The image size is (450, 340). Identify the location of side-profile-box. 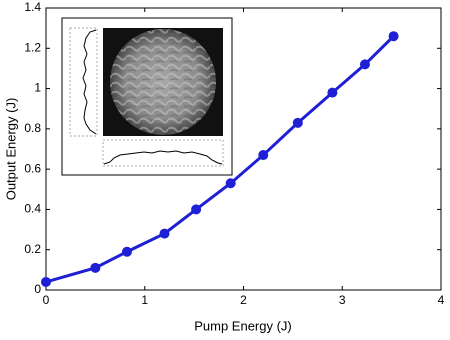
(83, 82).